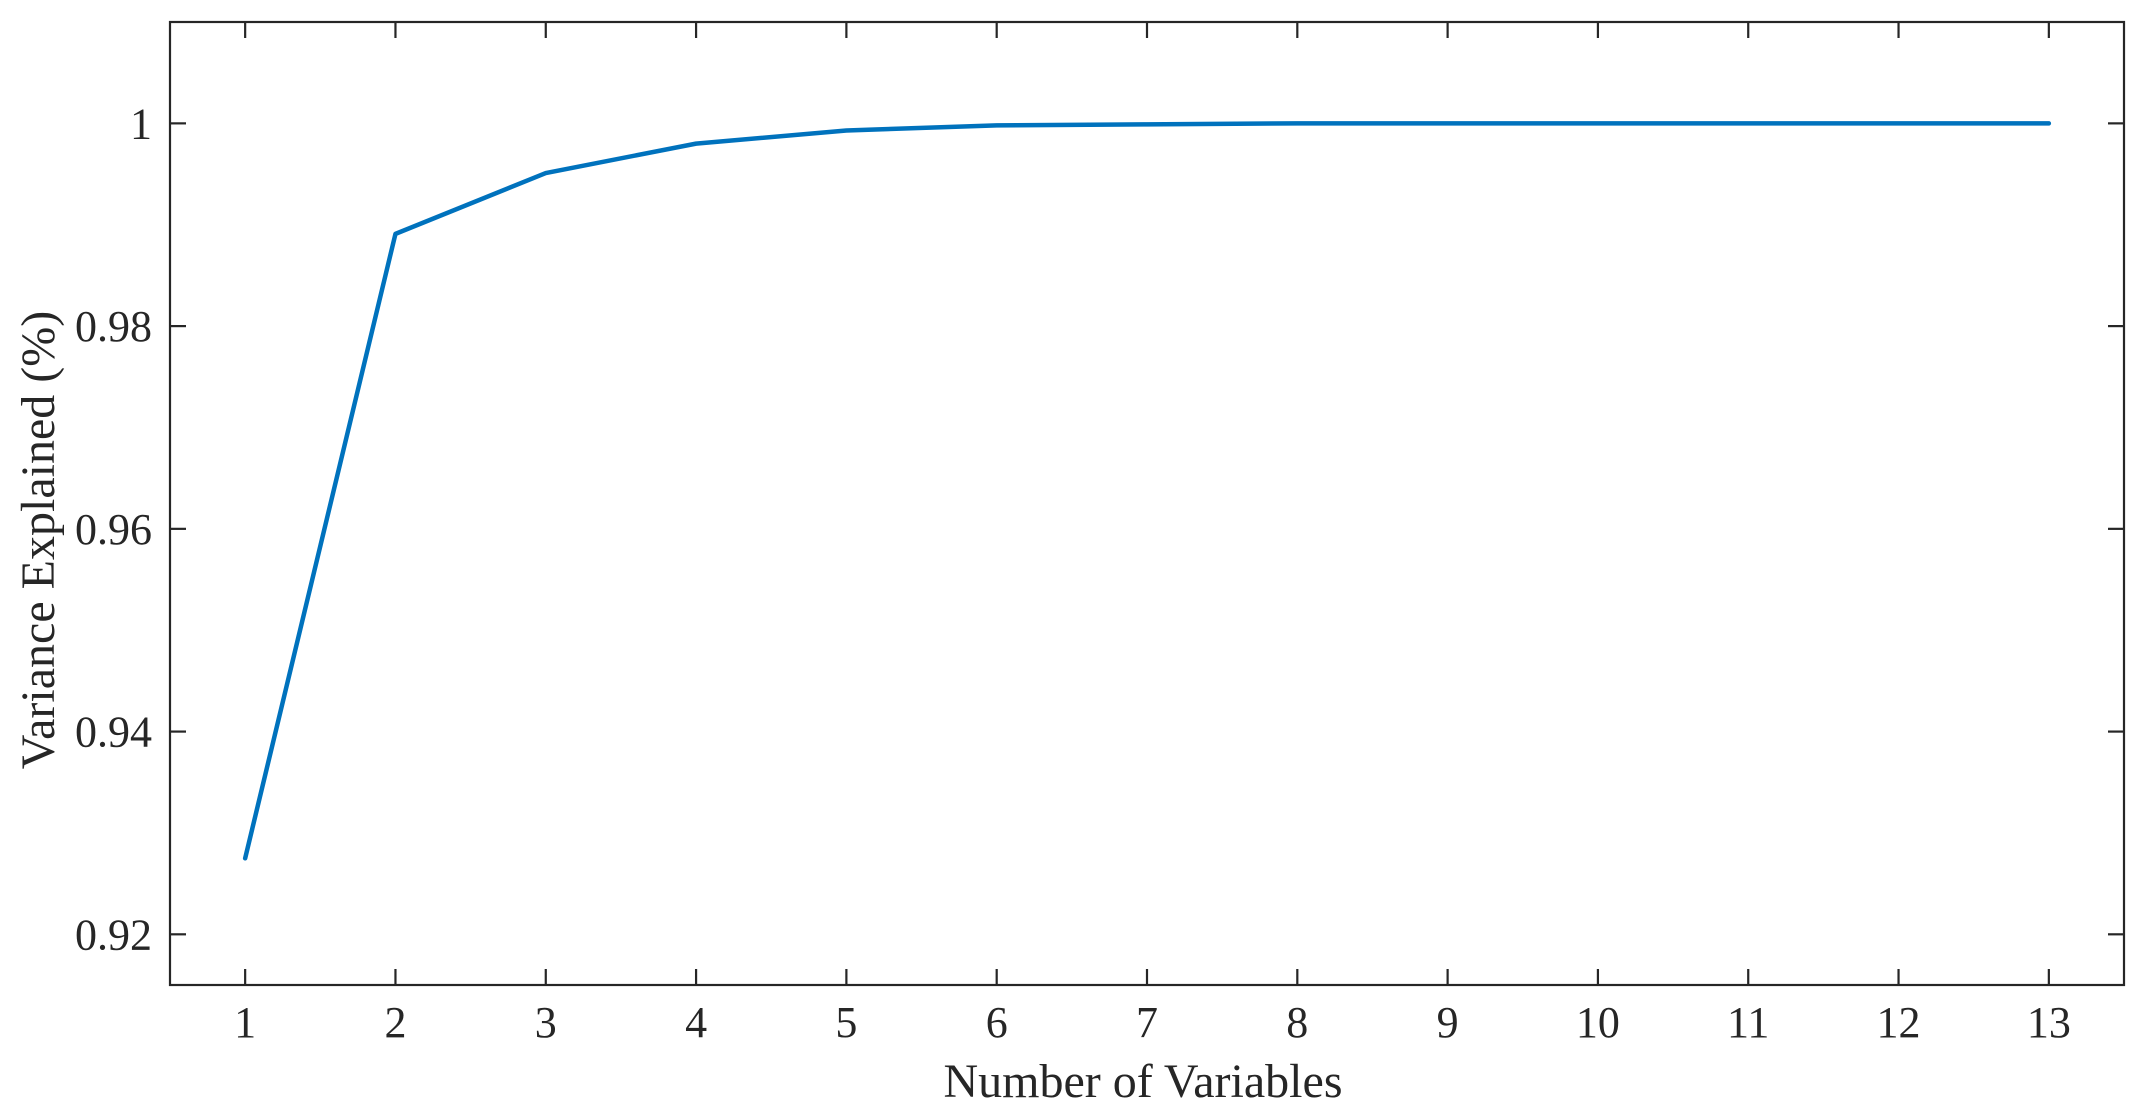 The width and height of the screenshot is (2139, 1117). What do you see at coordinates (696, 1022) in the screenshot?
I see `x-tick-label: 4` at bounding box center [696, 1022].